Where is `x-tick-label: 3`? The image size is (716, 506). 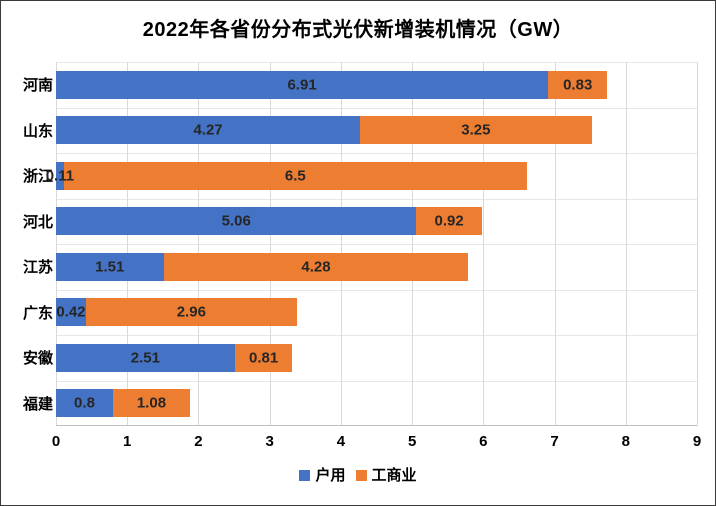
x-tick-label: 3 is located at coordinates (269, 441).